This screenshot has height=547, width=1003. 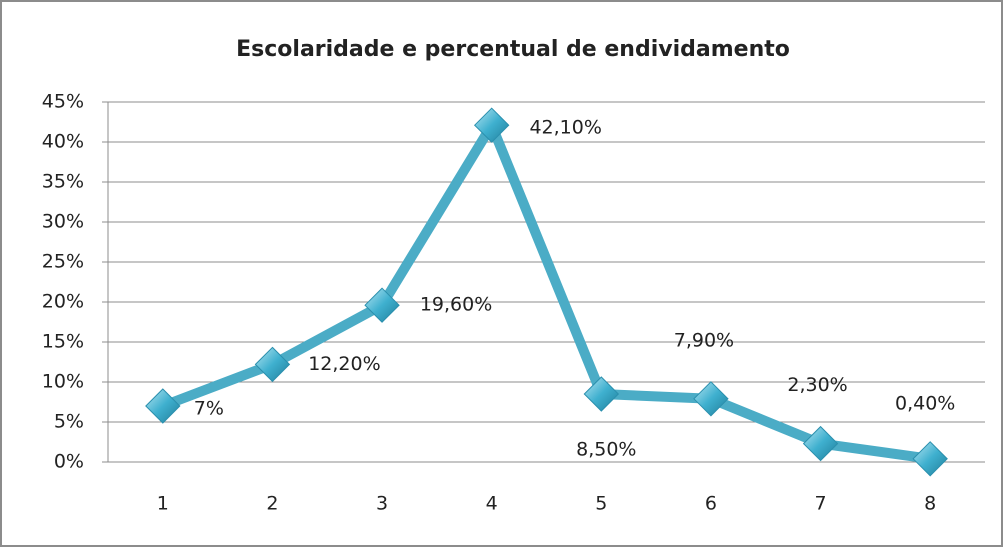 I want to click on y-tick-label: 25%, so click(x=63, y=262).